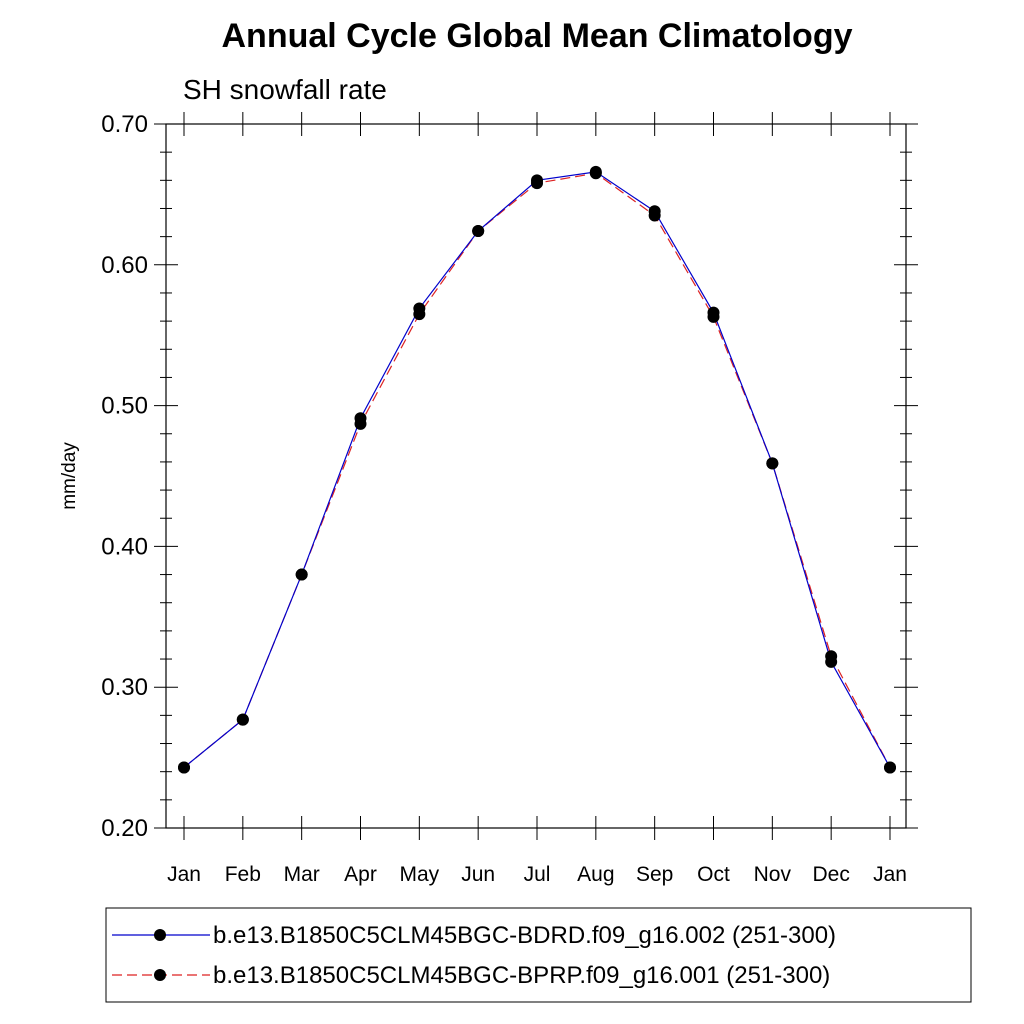  I want to click on x-tick-label: Sep, so click(654, 874).